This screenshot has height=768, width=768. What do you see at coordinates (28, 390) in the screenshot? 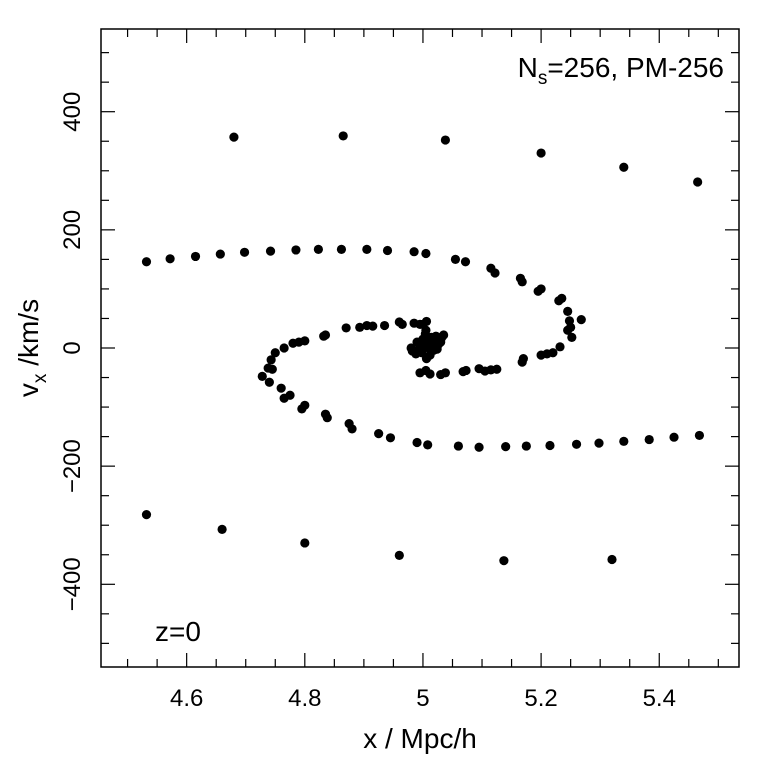
I see `y-axis-label-main: v` at bounding box center [28, 390].